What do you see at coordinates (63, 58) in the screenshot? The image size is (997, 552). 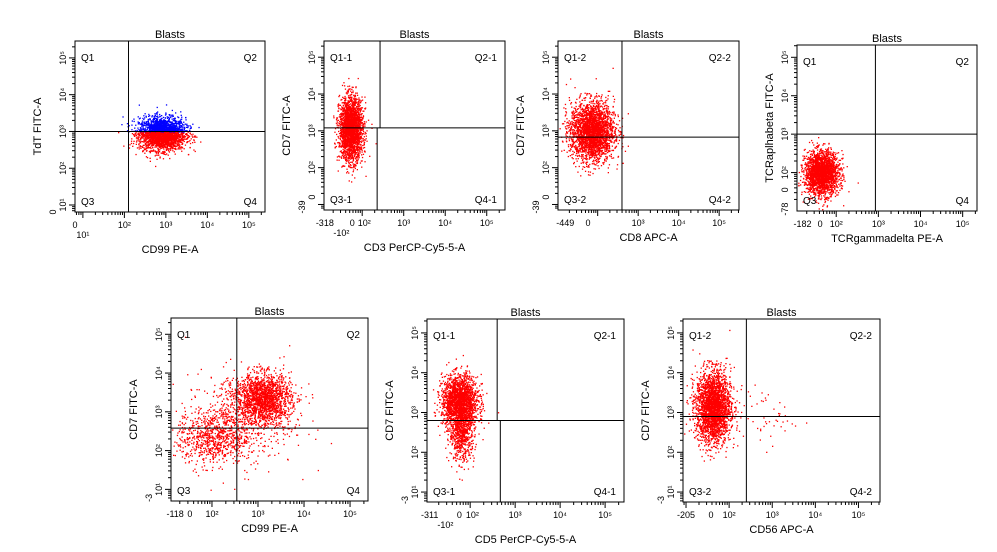 I see `y-tick-label: 10⁵` at bounding box center [63, 58].